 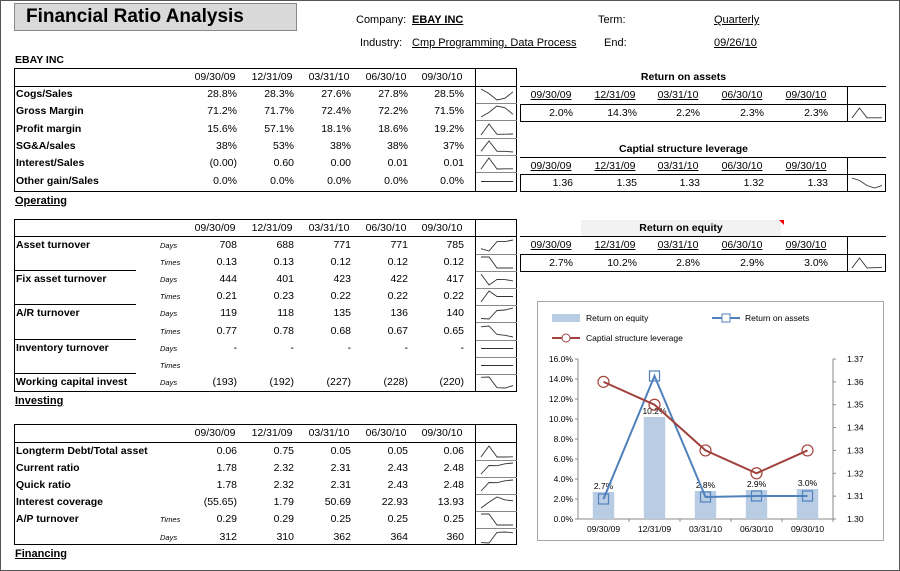 I want to click on capital-structure-period-header: 03/31/10, so click(x=678, y=166).